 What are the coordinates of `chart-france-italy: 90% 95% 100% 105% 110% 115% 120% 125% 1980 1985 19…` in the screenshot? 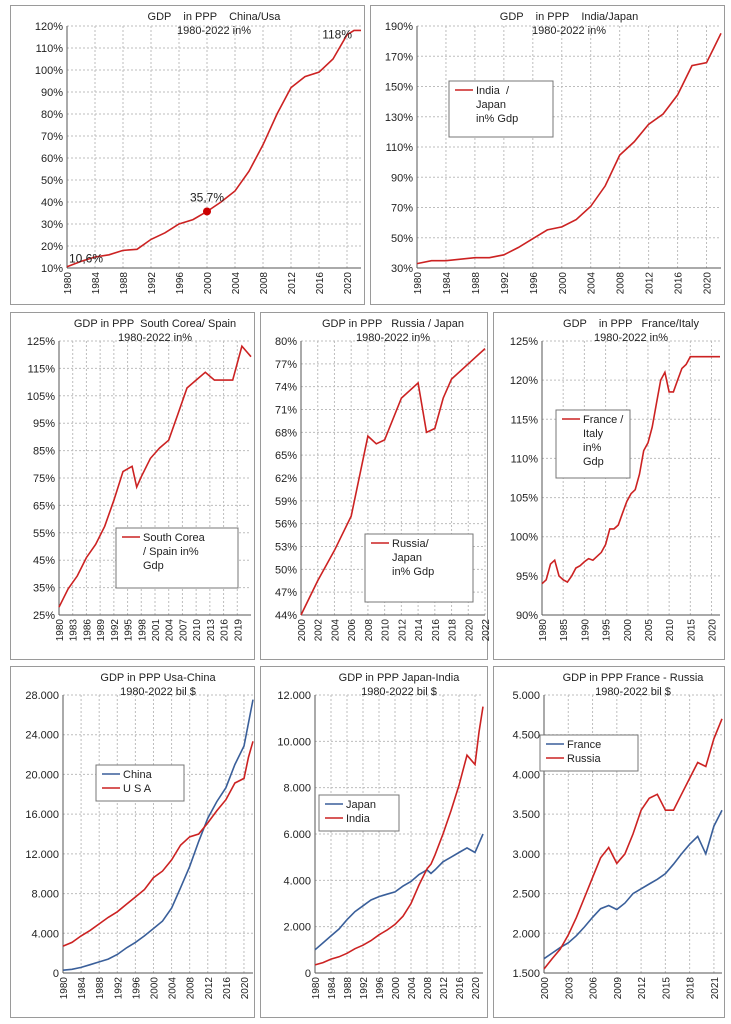 It's located at (609, 486).